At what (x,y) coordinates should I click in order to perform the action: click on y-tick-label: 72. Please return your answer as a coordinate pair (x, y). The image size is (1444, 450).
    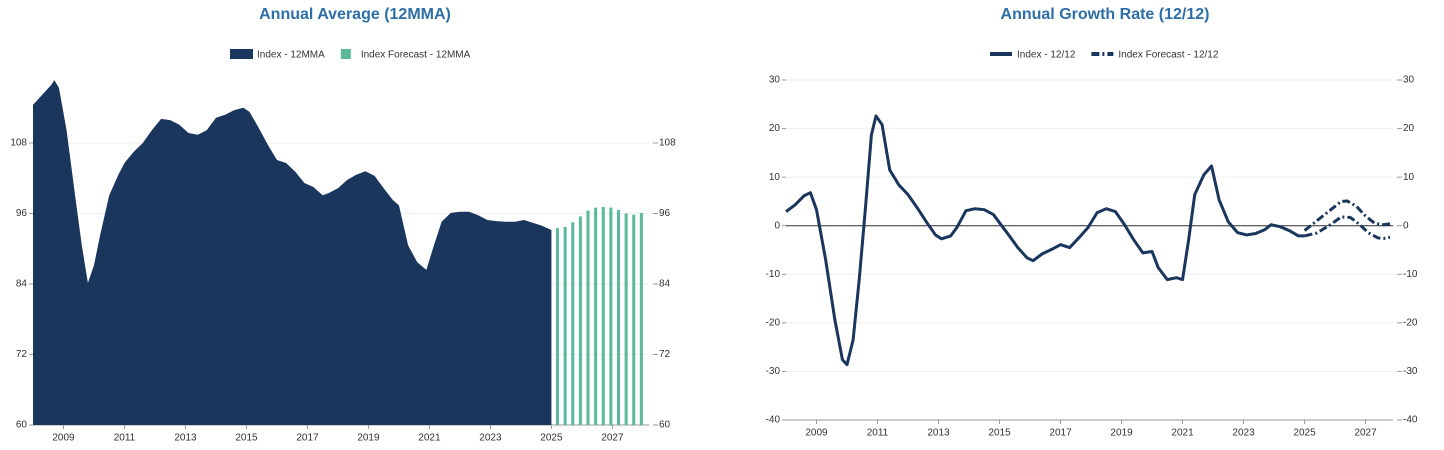
    Looking at the image, I should click on (22, 354).